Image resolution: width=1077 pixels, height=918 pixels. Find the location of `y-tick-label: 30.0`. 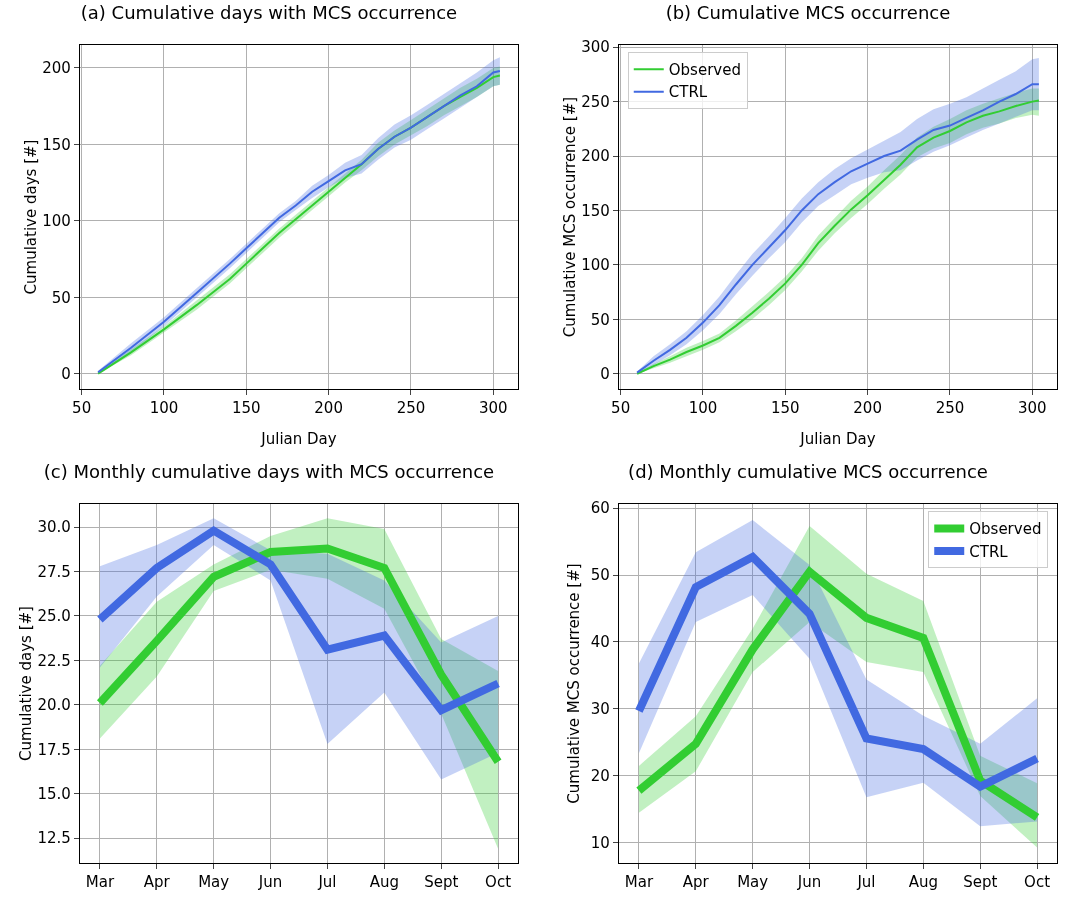

y-tick-label: 30.0 is located at coordinates (54, 527).